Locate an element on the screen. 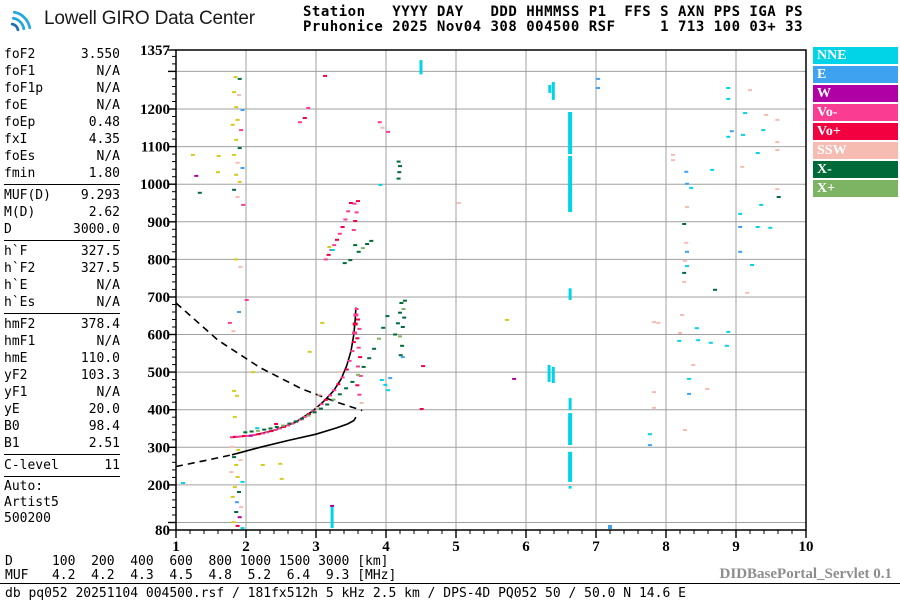 This screenshot has width=900, height=600. svg-text: 1100 is located at coordinates (155, 148).